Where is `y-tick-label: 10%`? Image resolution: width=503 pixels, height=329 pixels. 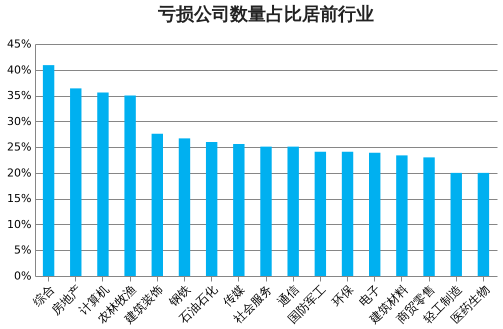 y-tick-label: 10% is located at coordinates (19, 224).